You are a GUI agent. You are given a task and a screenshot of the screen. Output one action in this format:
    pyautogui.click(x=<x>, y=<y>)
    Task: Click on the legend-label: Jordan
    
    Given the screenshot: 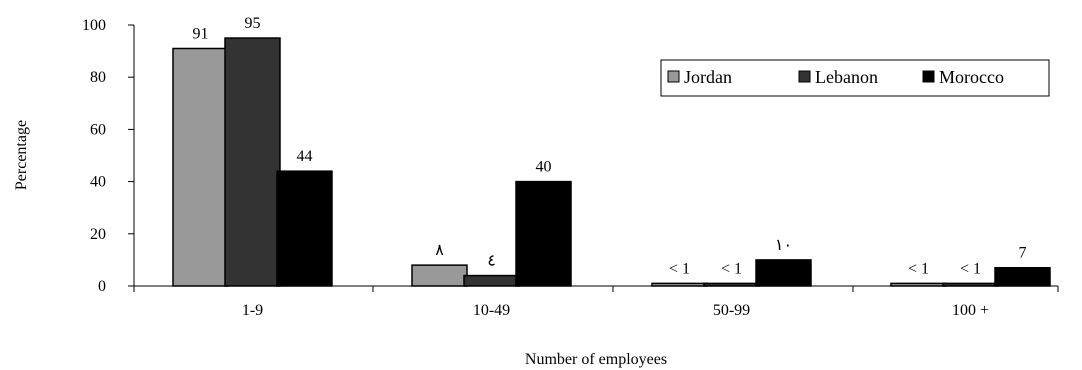 What is the action you would take?
    pyautogui.click(x=708, y=77)
    